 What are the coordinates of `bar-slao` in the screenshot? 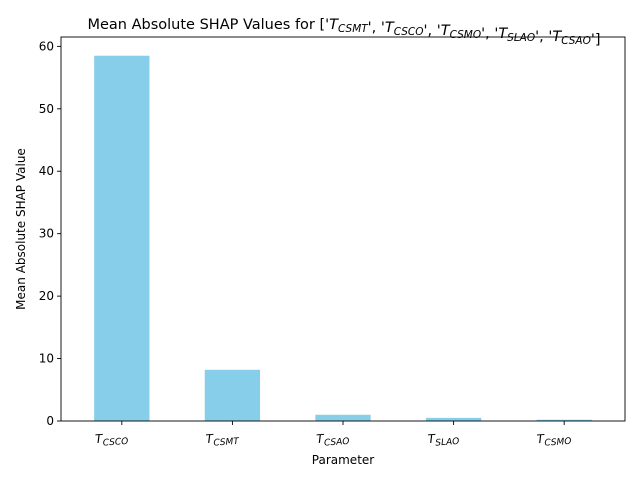 It's located at (453, 419).